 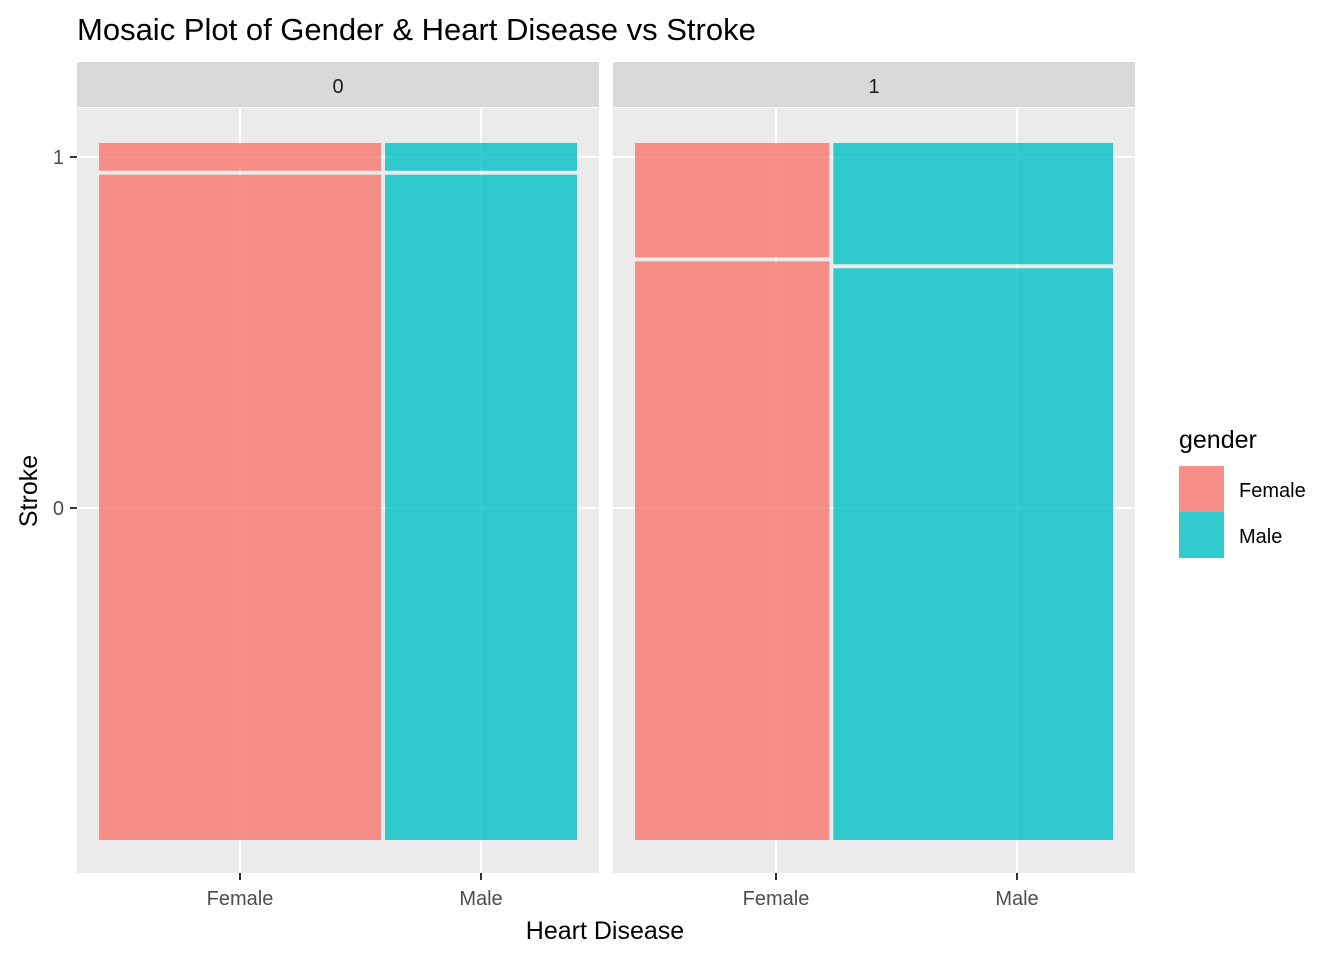 What do you see at coordinates (1242, 512) in the screenshot?
I see `legend: Female Male` at bounding box center [1242, 512].